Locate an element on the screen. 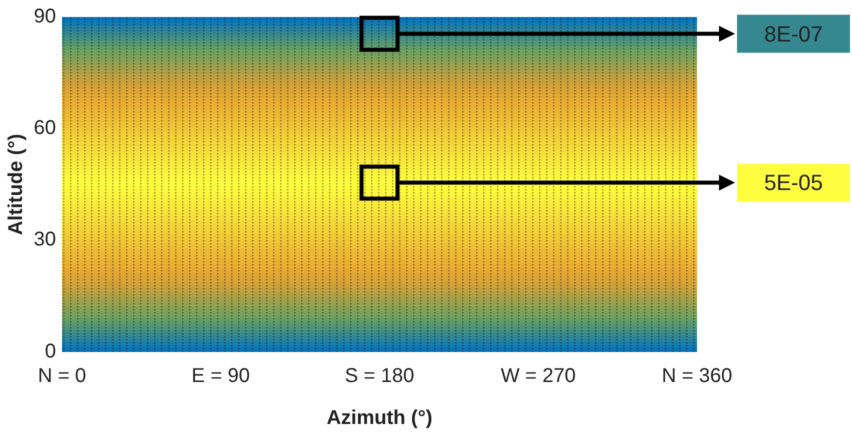  x-axis-title: Azimuth (°) is located at coordinates (379, 418).